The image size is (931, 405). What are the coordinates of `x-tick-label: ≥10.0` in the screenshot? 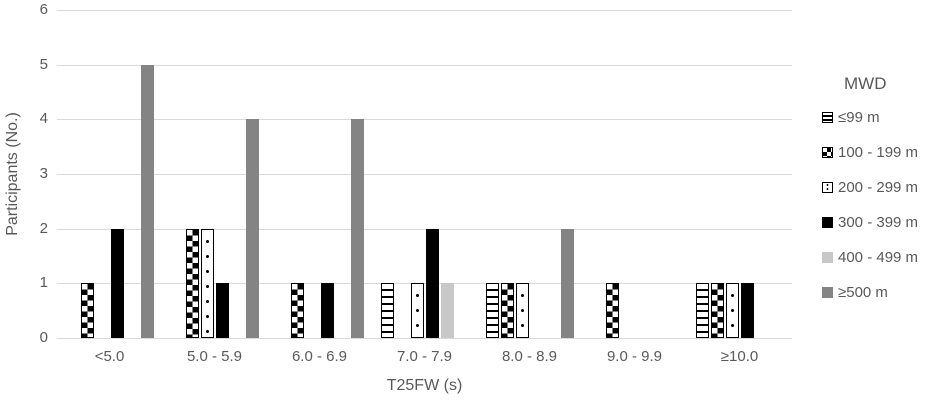 It's located at (739, 356).